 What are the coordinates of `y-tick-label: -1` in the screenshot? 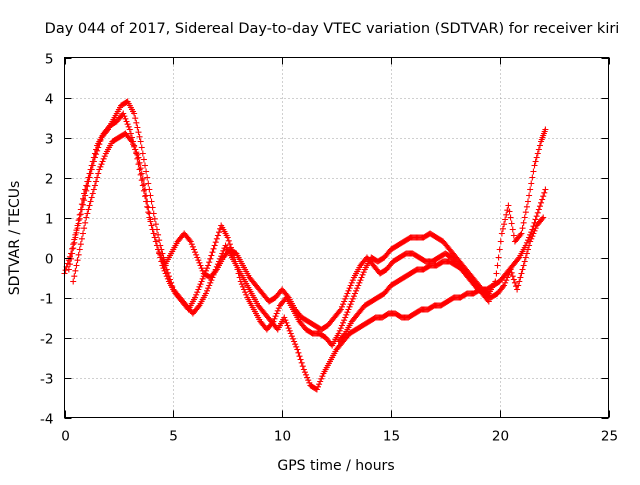 It's located at (46, 300).